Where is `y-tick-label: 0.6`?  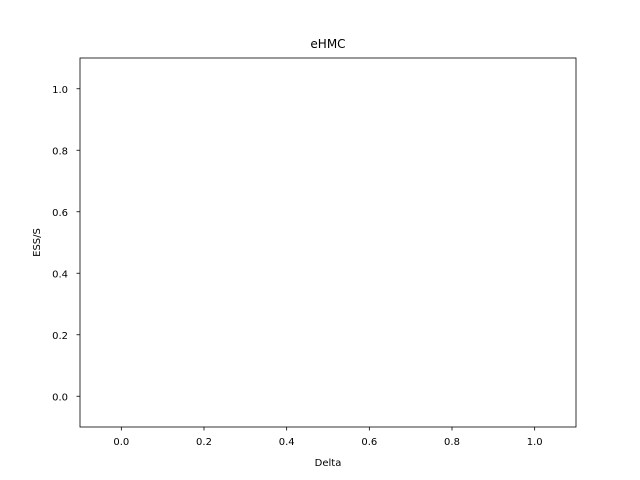 y-tick-label: 0.6 is located at coordinates (60, 213).